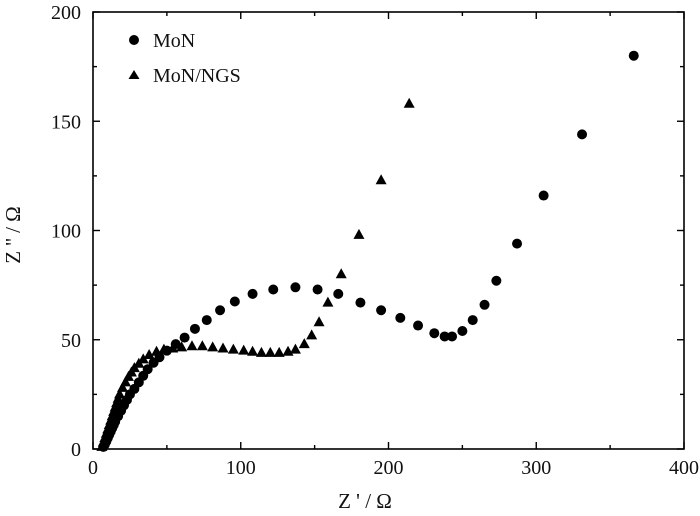 The width and height of the screenshot is (700, 516). What do you see at coordinates (134, 40) in the screenshot?
I see `legend-marker-mon` at bounding box center [134, 40].